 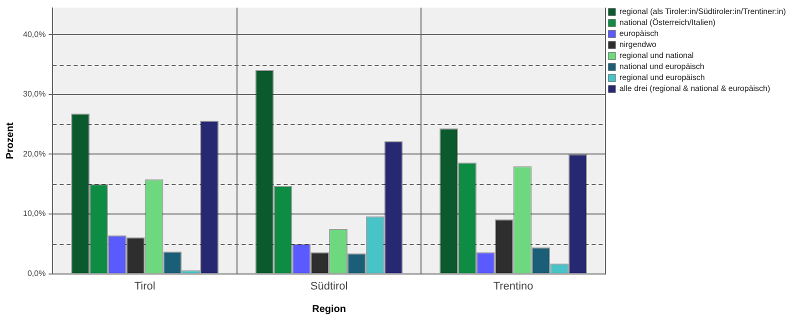 What do you see at coordinates (667, 23) in the screenshot?
I see `legend-label: national (Österreich/Italien)` at bounding box center [667, 23].